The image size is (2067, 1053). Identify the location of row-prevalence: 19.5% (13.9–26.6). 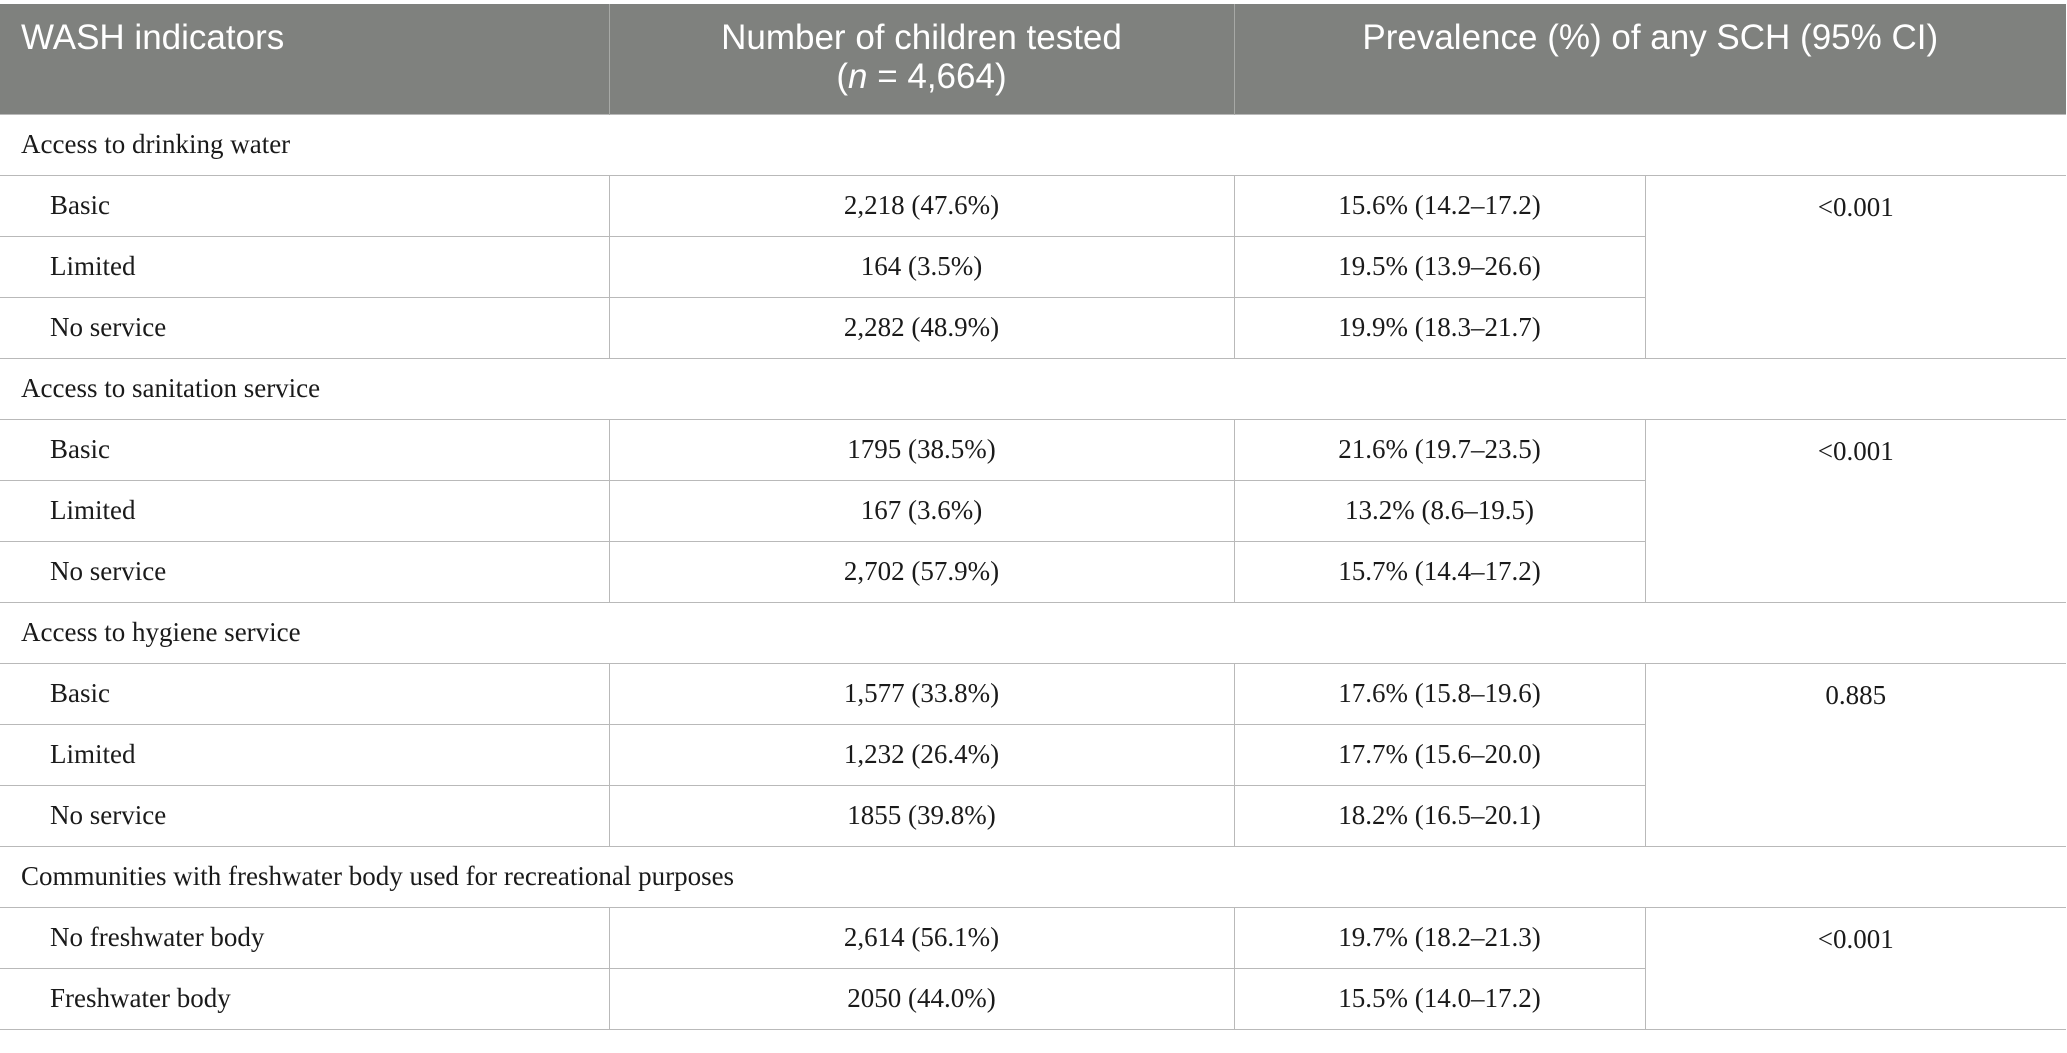
(1439, 266).